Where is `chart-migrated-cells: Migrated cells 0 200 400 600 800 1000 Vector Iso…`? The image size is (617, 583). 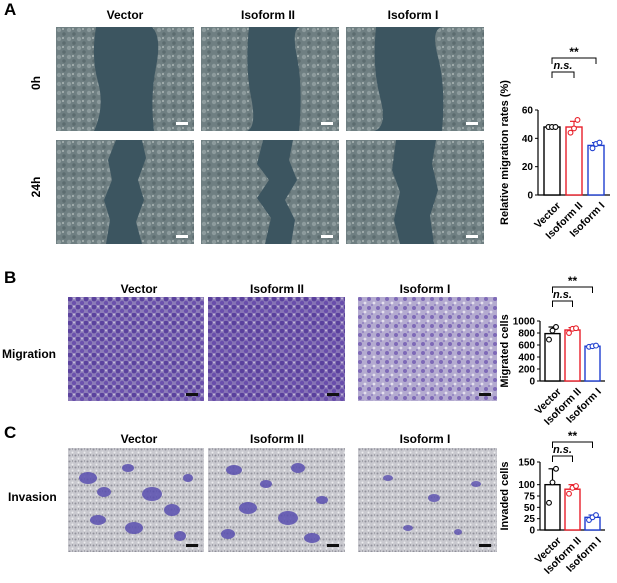 chart-migrated-cells: Migrated cells 0 200 400 600 800 1000 Vector Iso… is located at coordinates (557, 351).